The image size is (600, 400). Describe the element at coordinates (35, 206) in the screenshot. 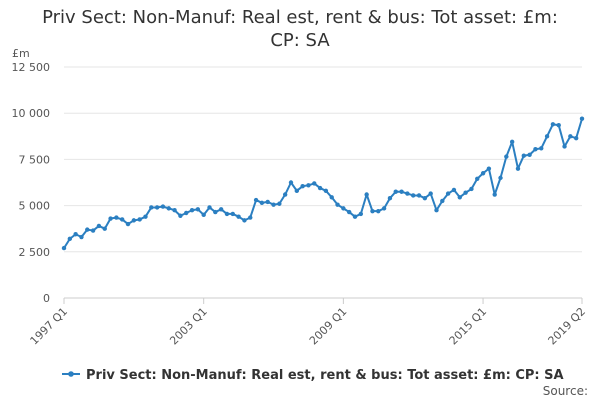

I see `y-tick-label: 5 000` at that location.